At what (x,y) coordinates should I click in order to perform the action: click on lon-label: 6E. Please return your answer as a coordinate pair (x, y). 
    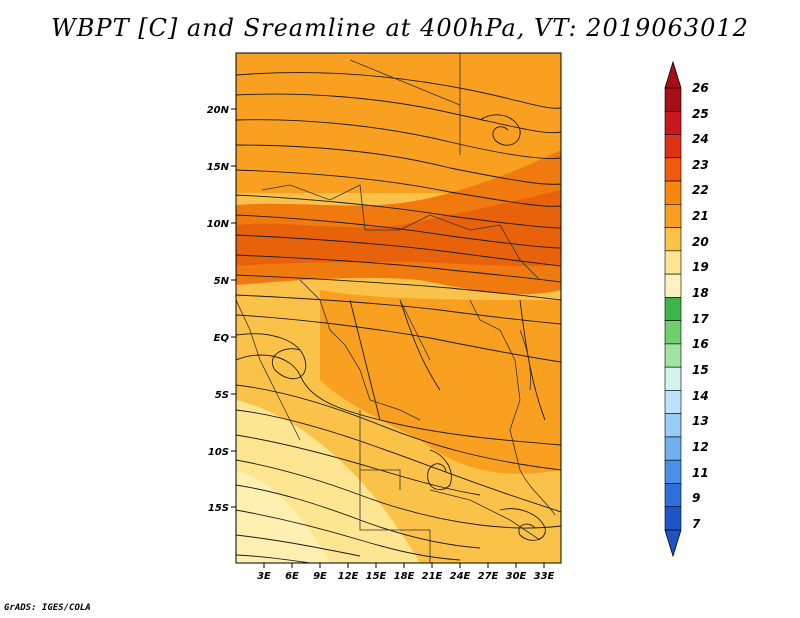
    Looking at the image, I should click on (292, 576).